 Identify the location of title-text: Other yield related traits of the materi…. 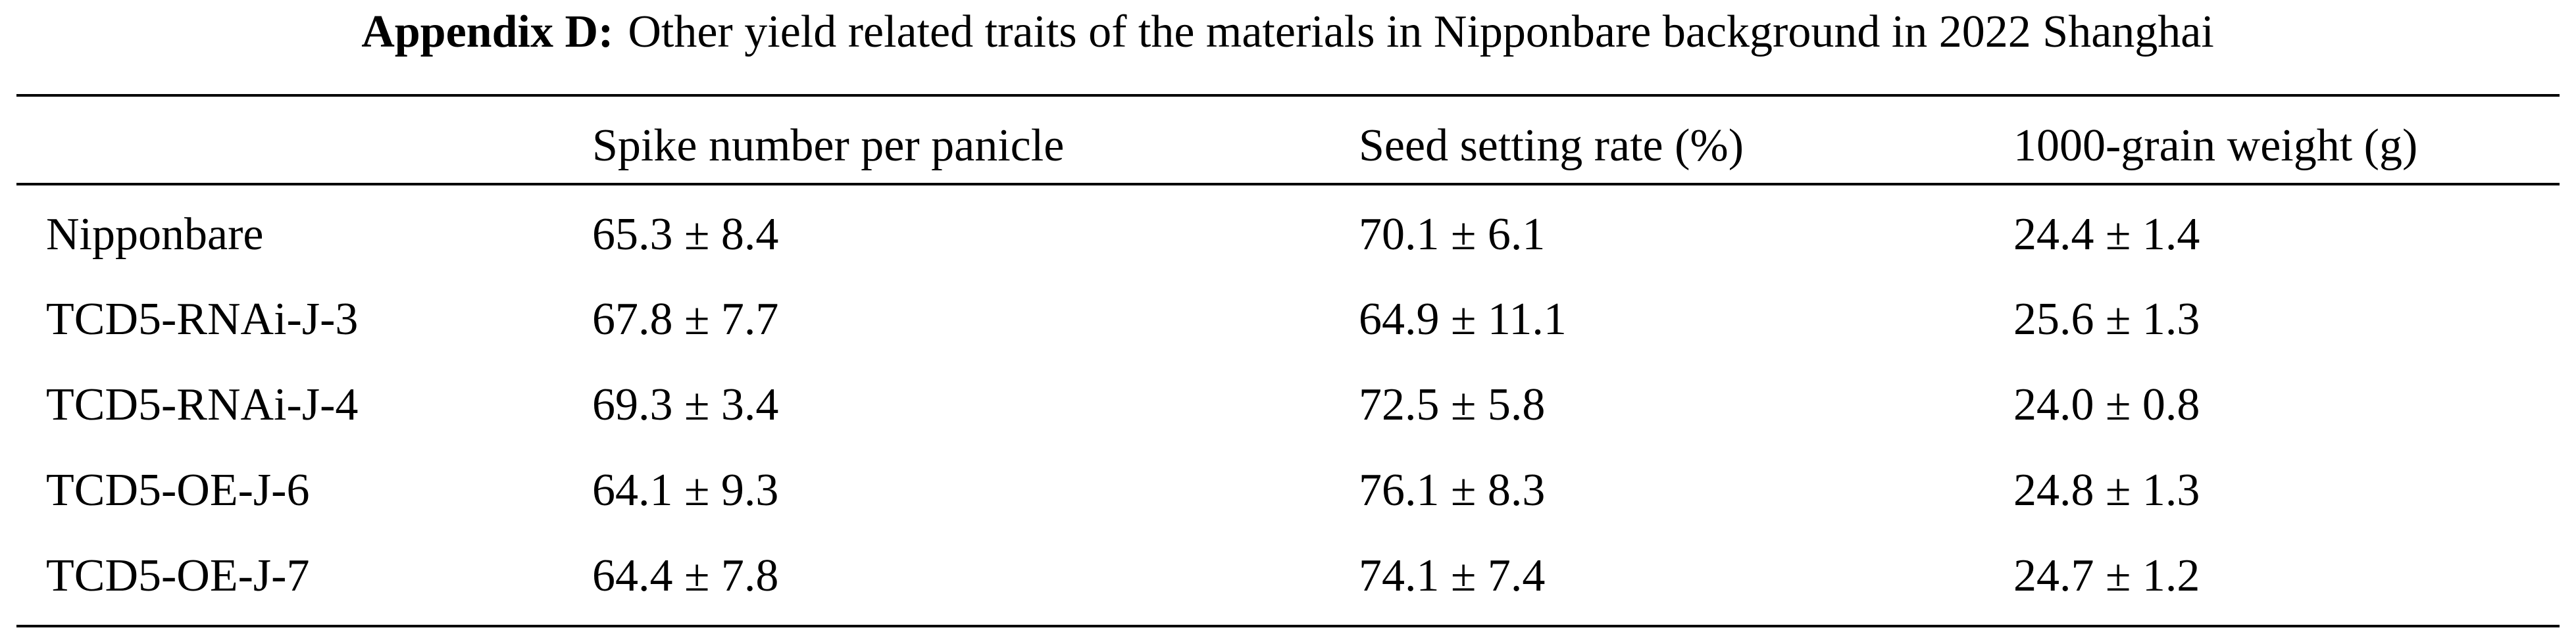
(1421, 32).